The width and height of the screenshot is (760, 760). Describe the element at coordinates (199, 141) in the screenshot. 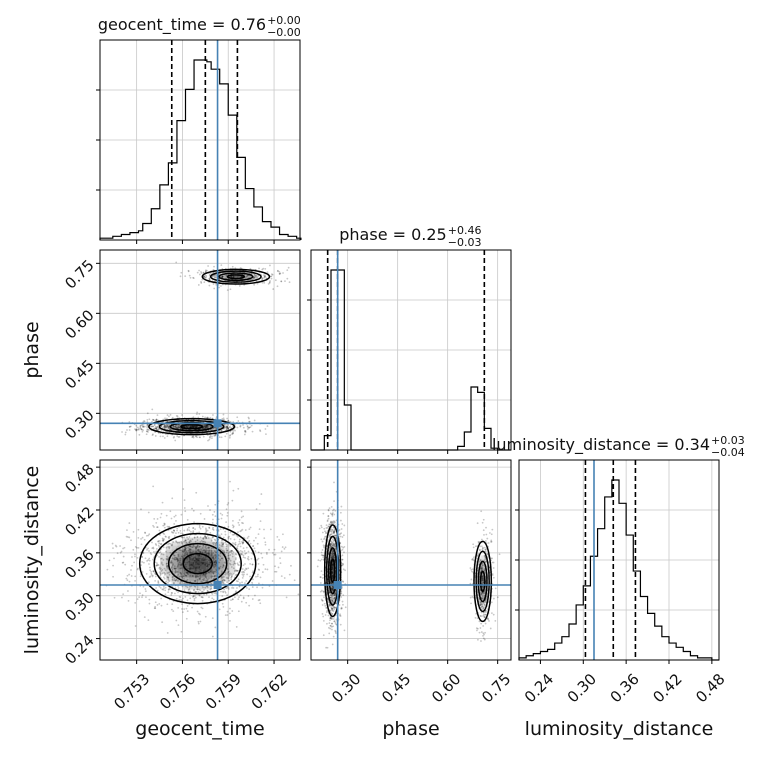

I see `panel-geocent_time-geocent_time` at that location.